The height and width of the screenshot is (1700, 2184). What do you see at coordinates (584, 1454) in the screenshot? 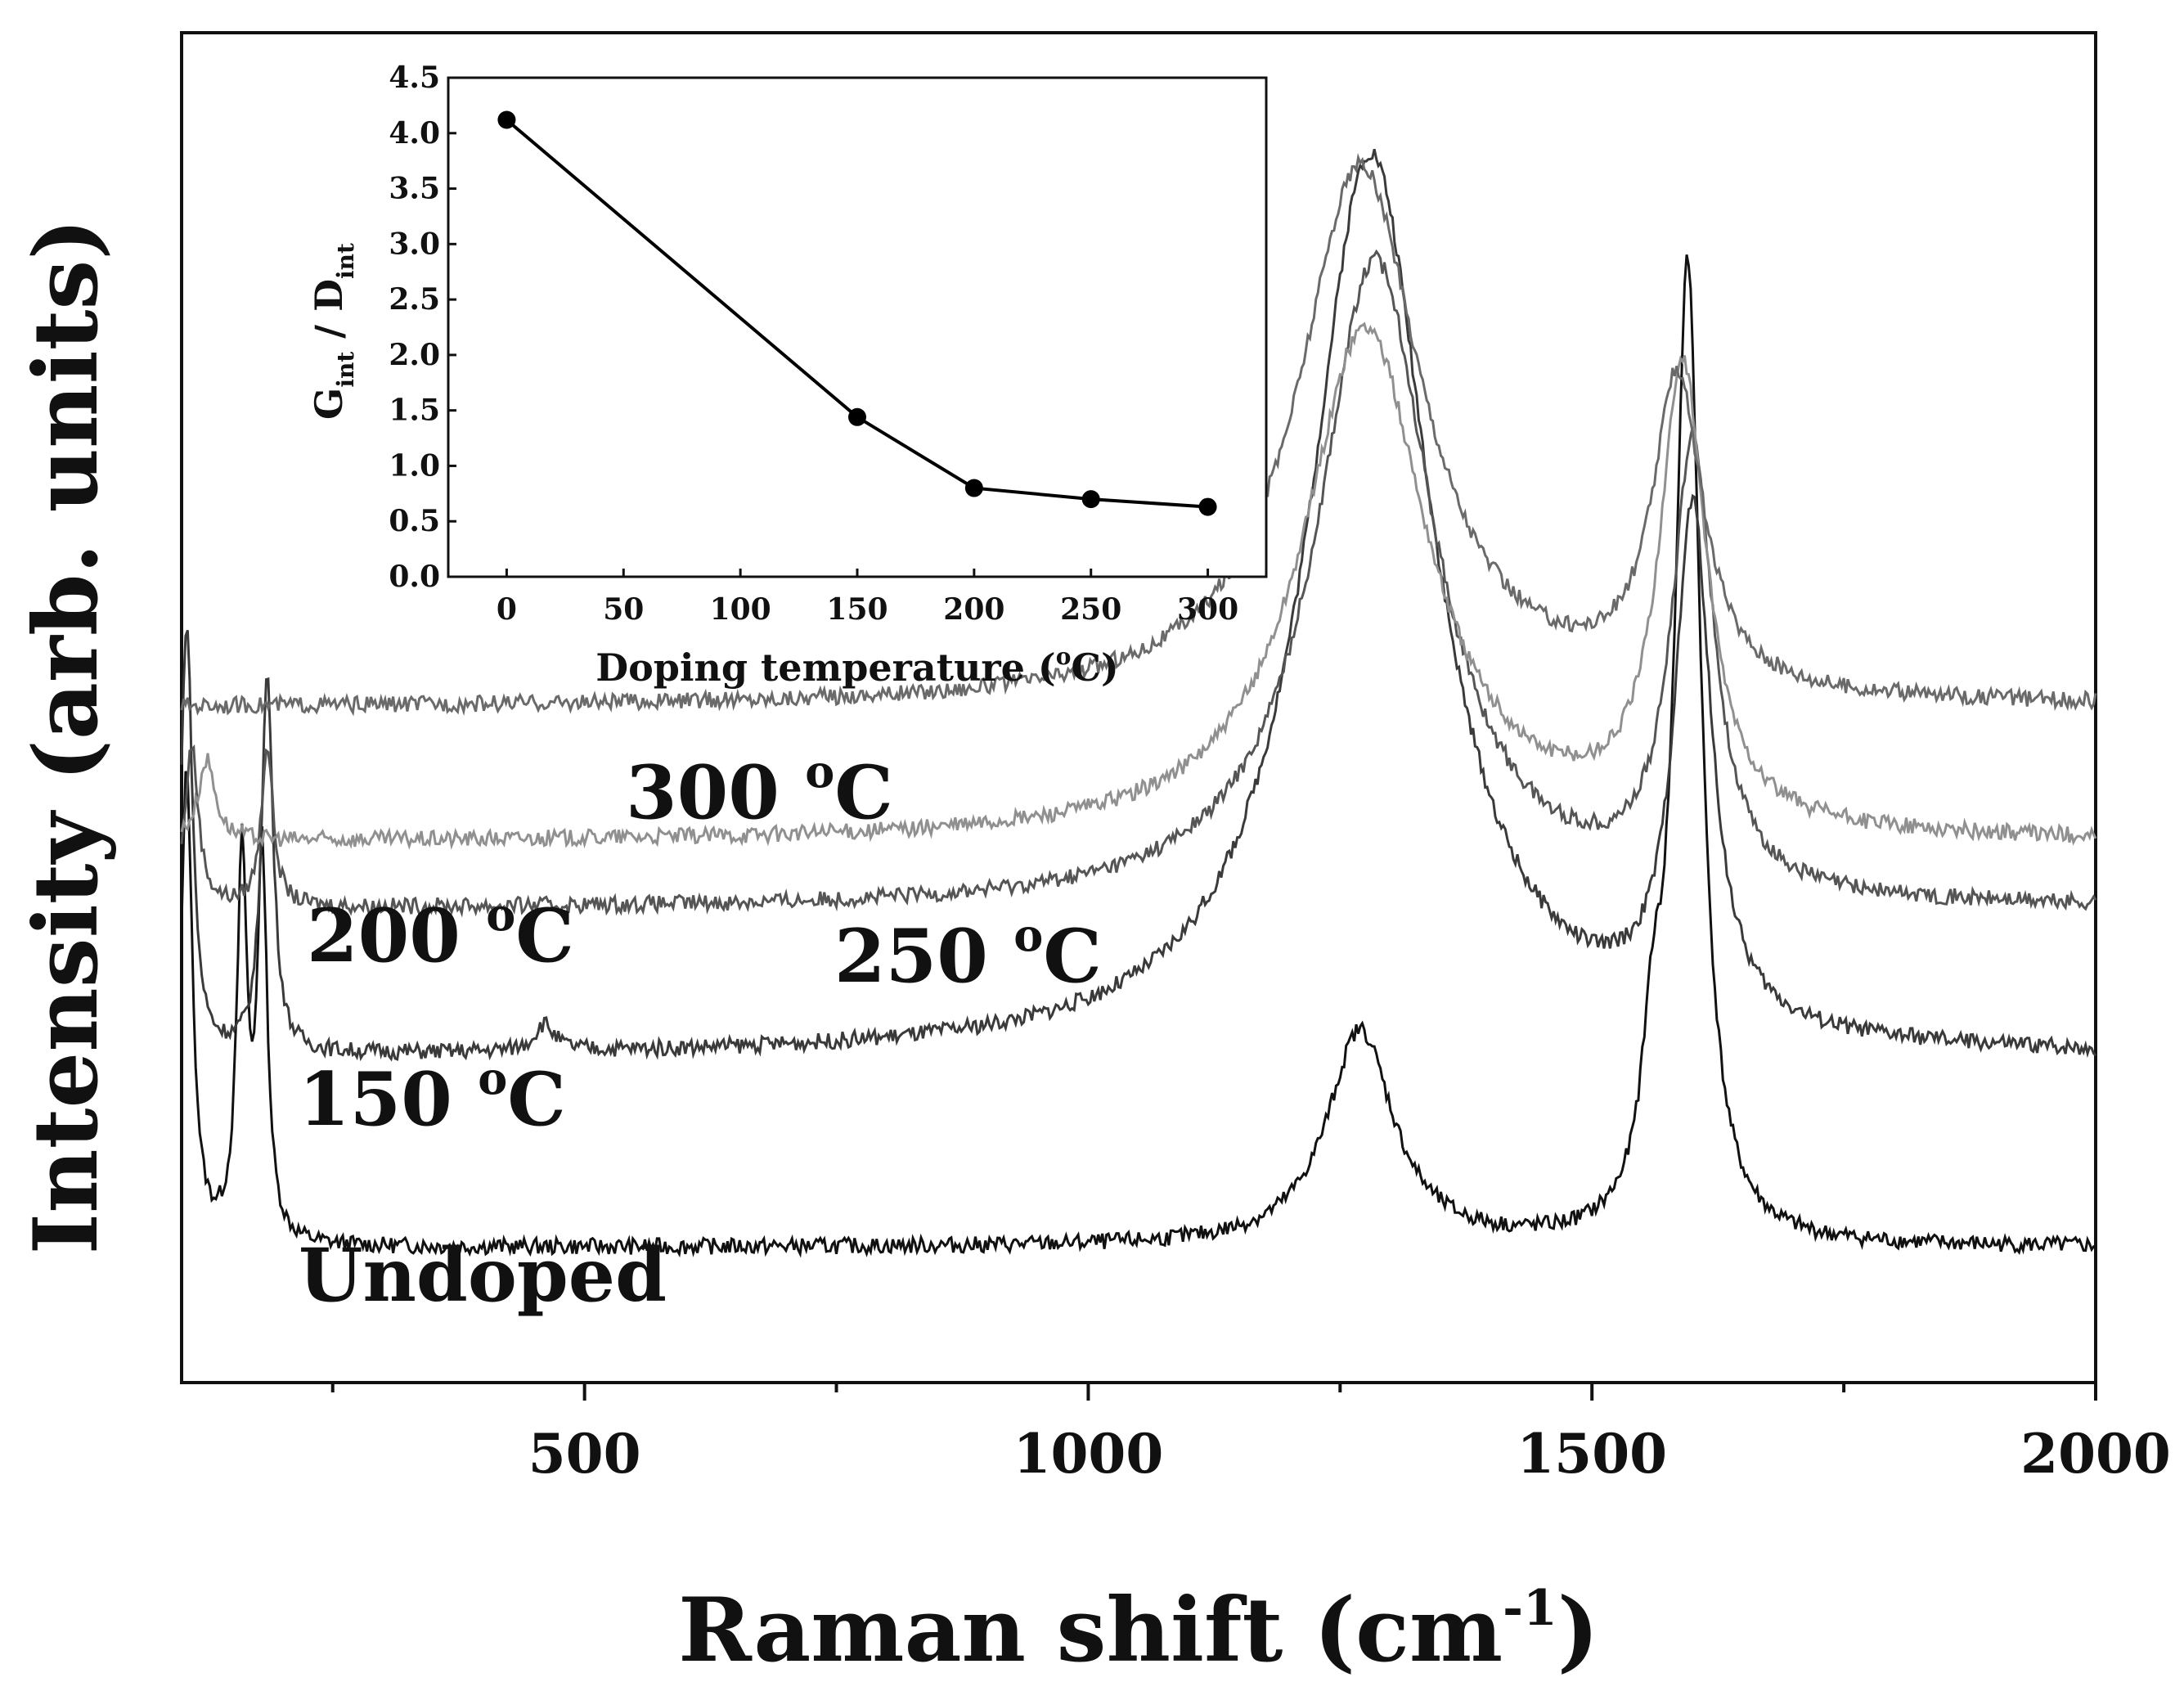
I see `main-x-tick-label: 500` at bounding box center [584, 1454].